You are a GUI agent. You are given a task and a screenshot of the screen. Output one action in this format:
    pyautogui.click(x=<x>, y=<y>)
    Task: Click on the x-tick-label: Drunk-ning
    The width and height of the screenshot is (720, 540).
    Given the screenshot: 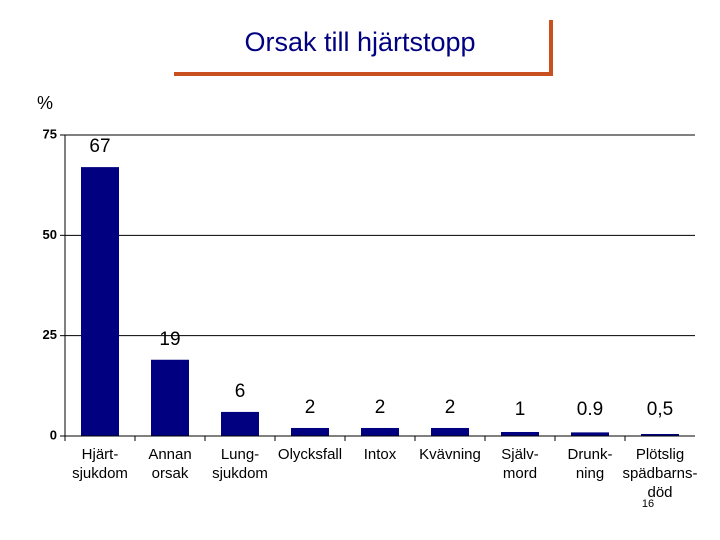 What is the action you would take?
    pyautogui.click(x=589, y=464)
    